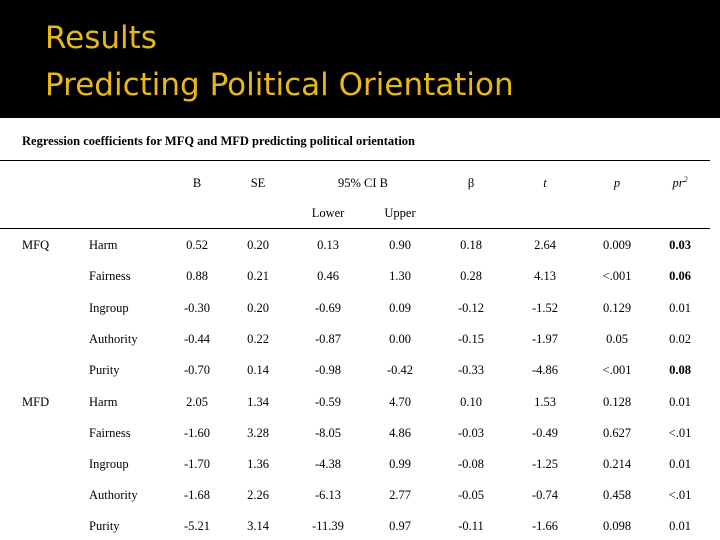  I want to click on cell-b: -0.70, so click(197, 370).